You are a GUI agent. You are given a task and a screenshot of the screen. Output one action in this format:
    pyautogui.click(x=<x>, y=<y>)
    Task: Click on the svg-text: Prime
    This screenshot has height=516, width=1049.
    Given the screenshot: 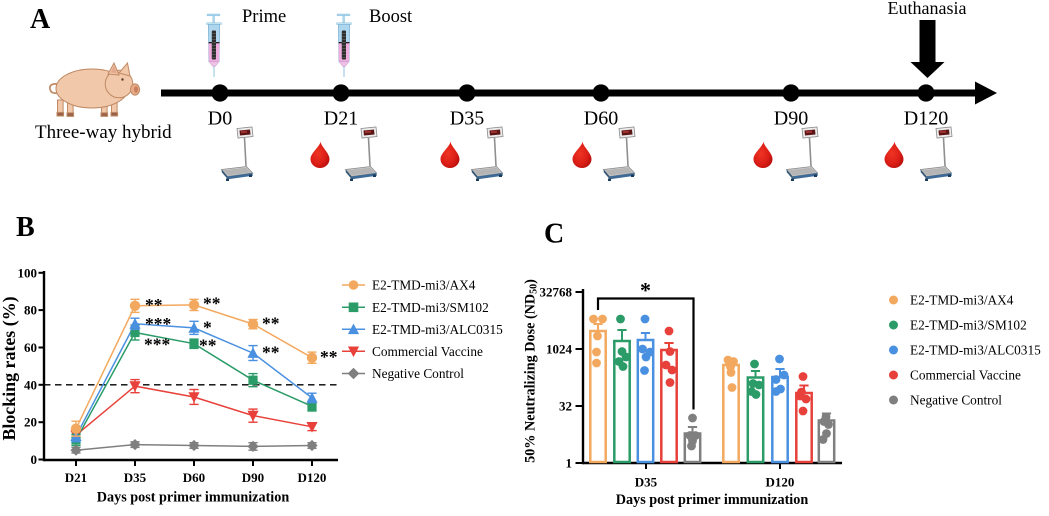 What is the action you would take?
    pyautogui.click(x=264, y=17)
    